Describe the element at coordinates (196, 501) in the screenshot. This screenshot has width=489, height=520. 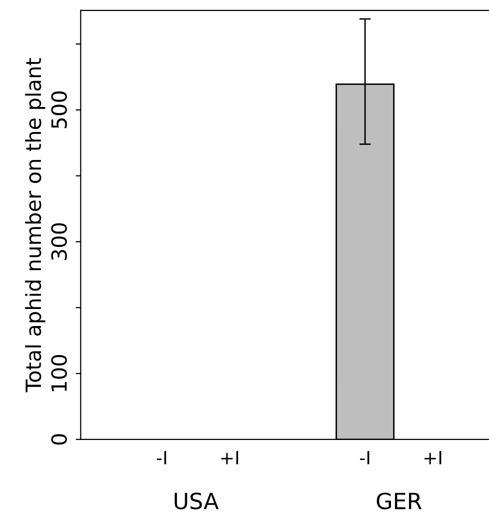
I see `text: USA` at that location.